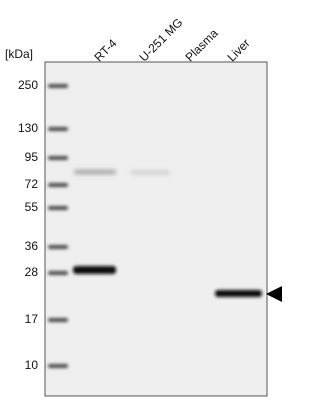 This screenshot has width=320, height=400. I want to click on marker-label: 17, so click(32, 319).